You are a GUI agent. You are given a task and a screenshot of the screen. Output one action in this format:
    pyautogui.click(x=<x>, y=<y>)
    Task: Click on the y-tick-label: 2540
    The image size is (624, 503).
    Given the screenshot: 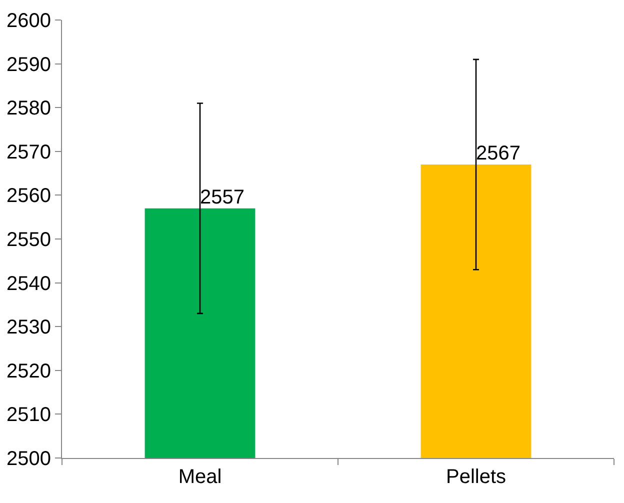 What is the action you would take?
    pyautogui.click(x=28, y=283)
    